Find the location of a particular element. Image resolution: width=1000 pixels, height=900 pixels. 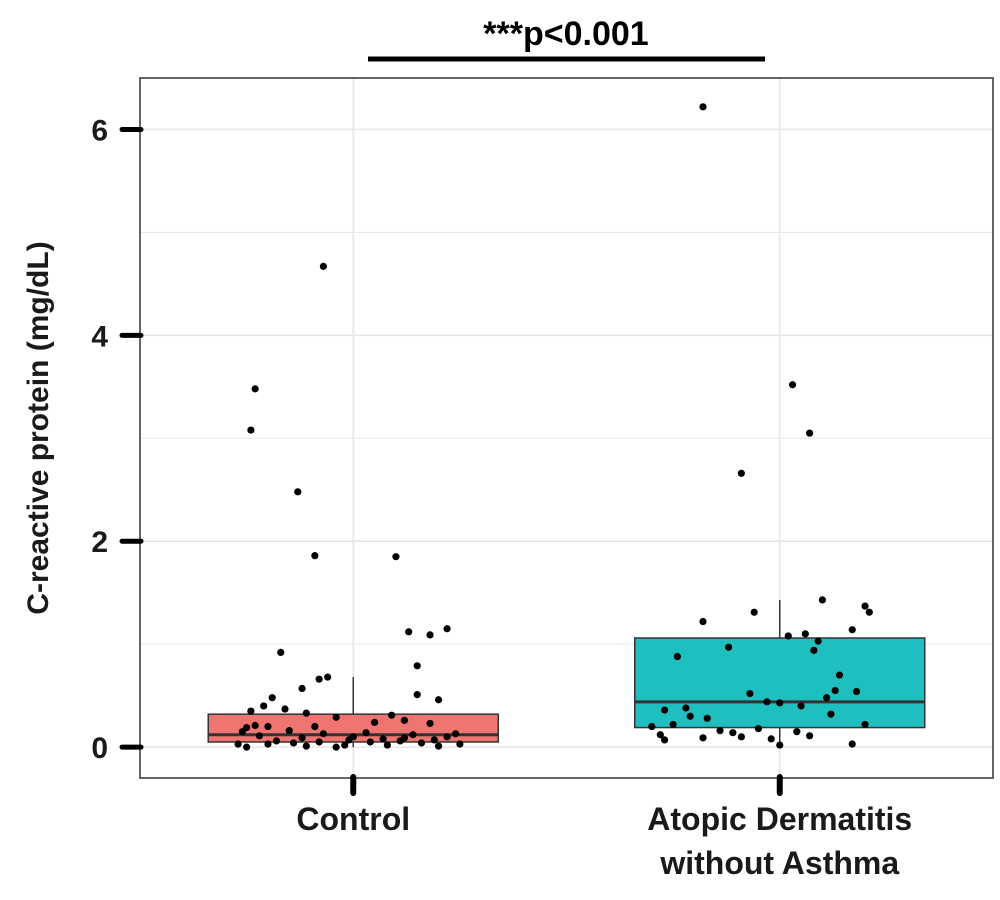

y-axis: 0 2 4 6 is located at coordinates (117, 439).